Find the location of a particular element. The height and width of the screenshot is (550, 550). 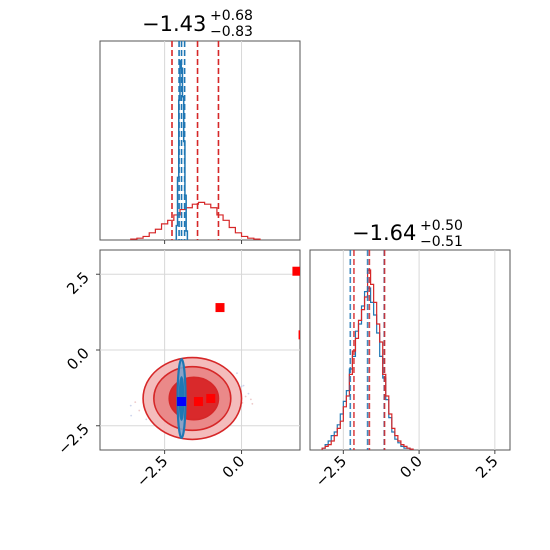

p2-xtick-label-0: −2.5 is located at coordinates (152, 471).